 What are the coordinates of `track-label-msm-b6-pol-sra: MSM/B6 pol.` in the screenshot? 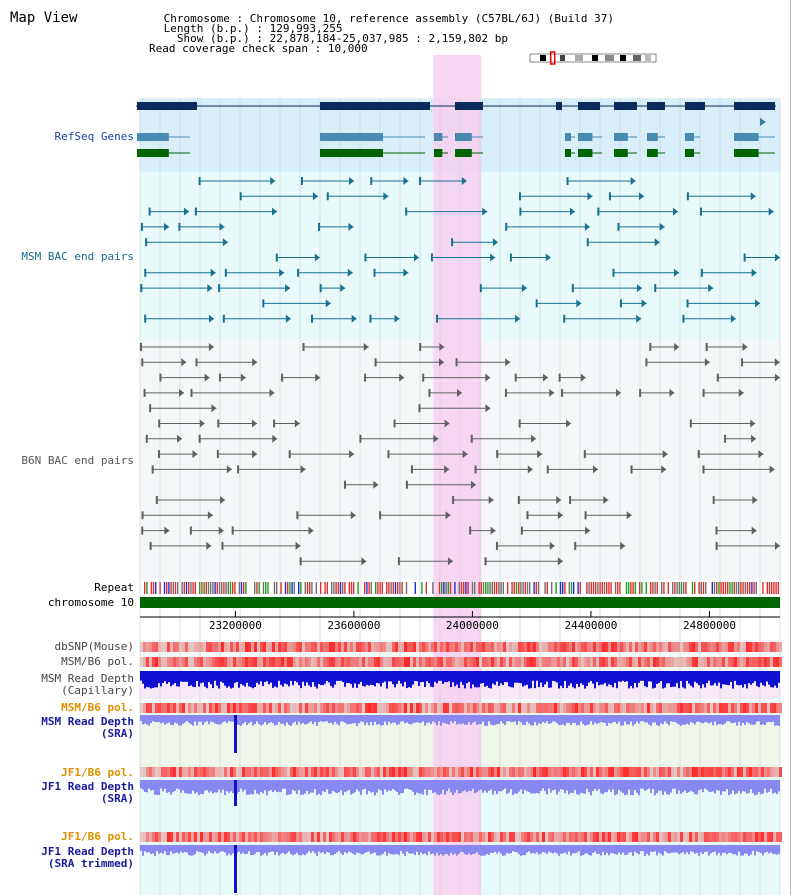 It's located at (97, 708).